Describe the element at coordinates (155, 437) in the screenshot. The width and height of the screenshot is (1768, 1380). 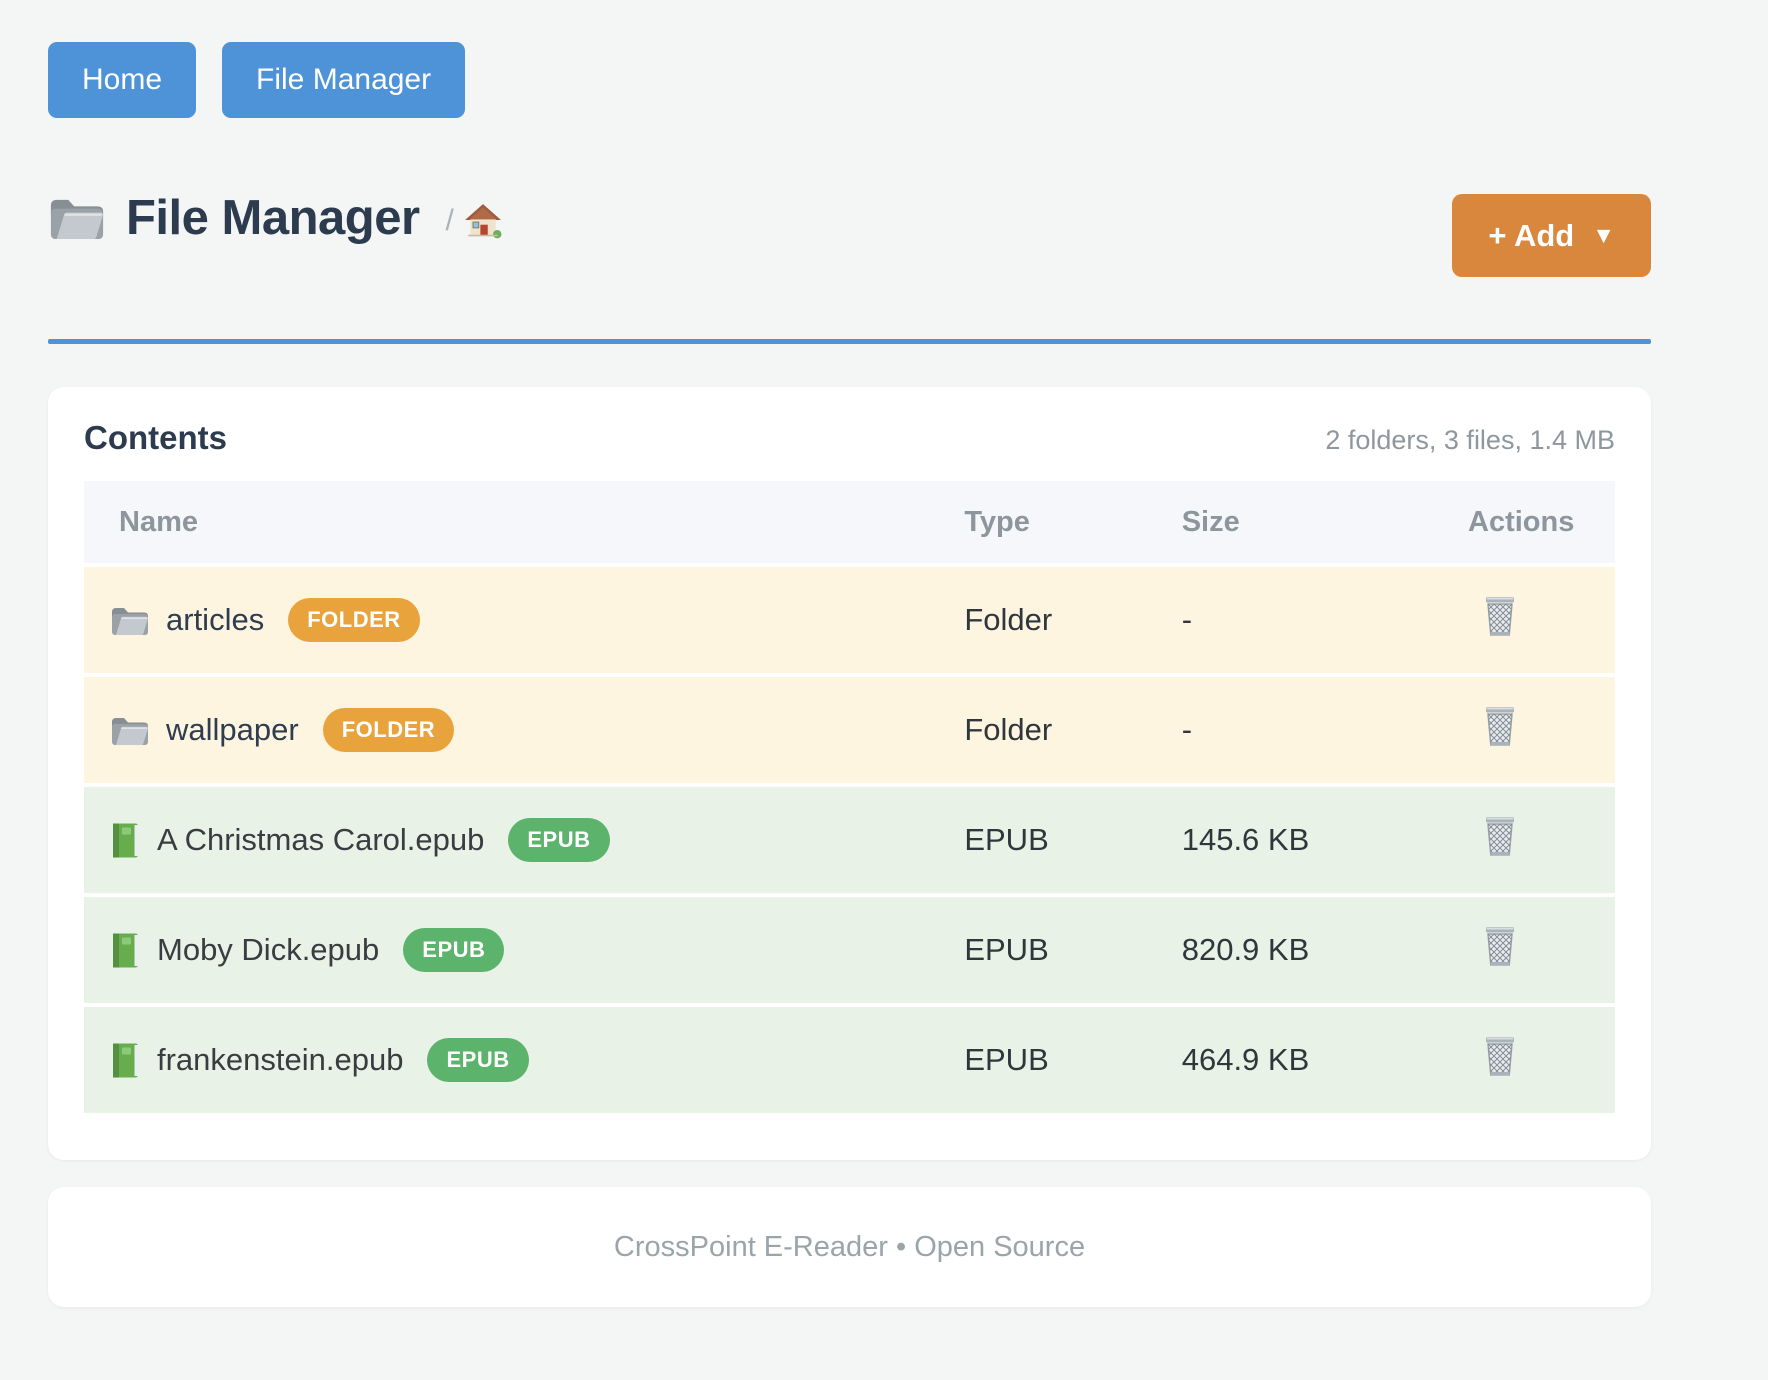
I see `card-title: Contents` at that location.